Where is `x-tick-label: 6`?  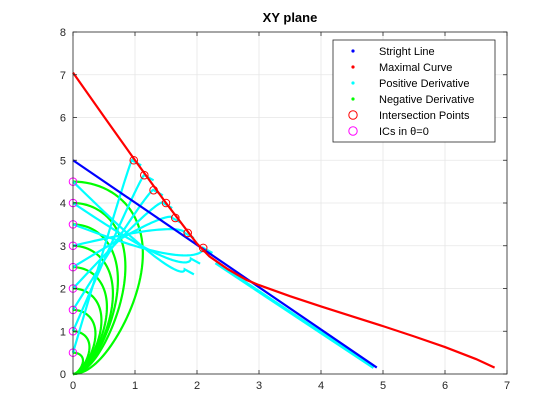
x-tick-label: 6 is located at coordinates (445, 386).